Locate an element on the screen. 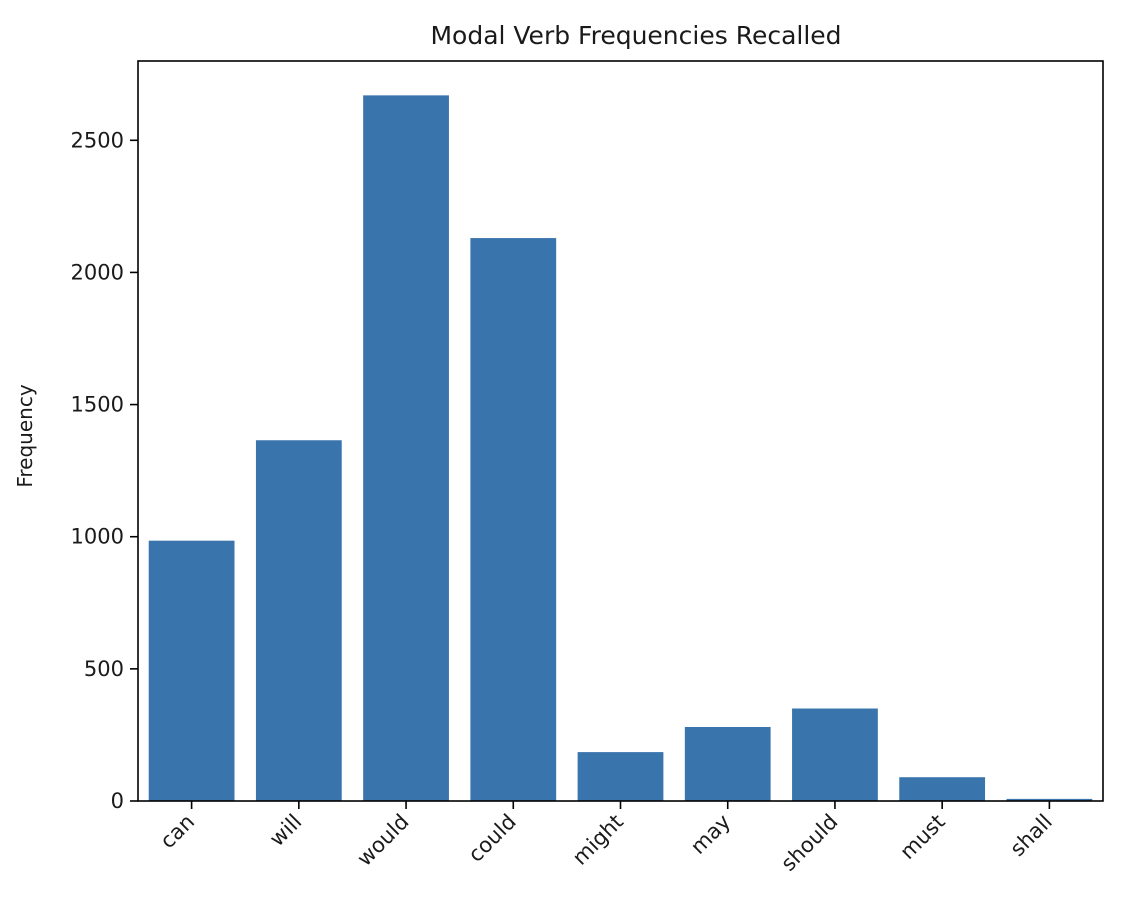 The width and height of the screenshot is (1148, 912). bar-shall is located at coordinates (1049, 799).